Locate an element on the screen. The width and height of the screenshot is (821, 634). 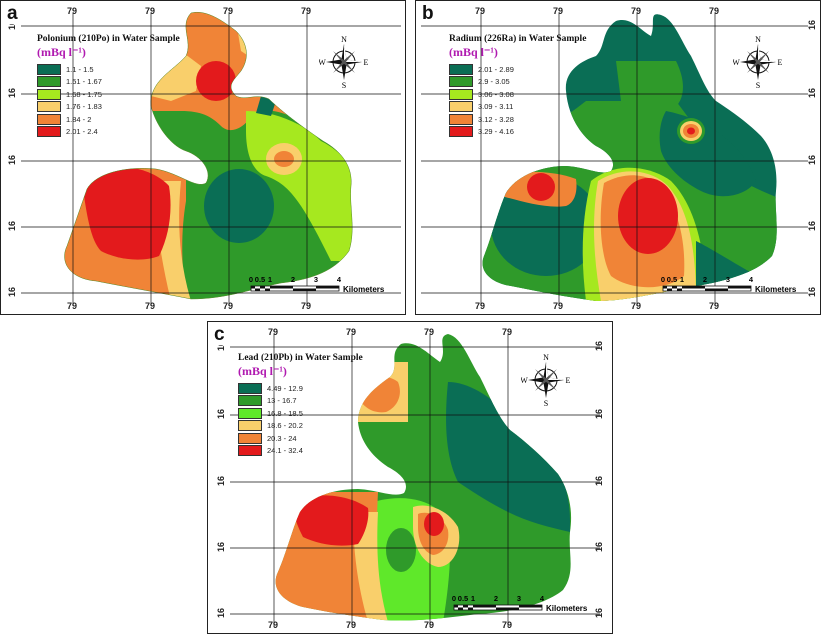
legend-range: 3.12 - 3.28 is located at coordinates (496, 119).